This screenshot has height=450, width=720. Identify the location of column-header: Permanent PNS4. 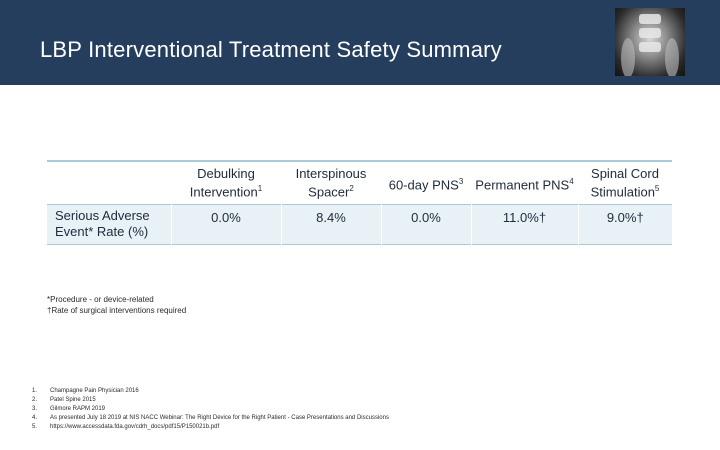
(524, 184).